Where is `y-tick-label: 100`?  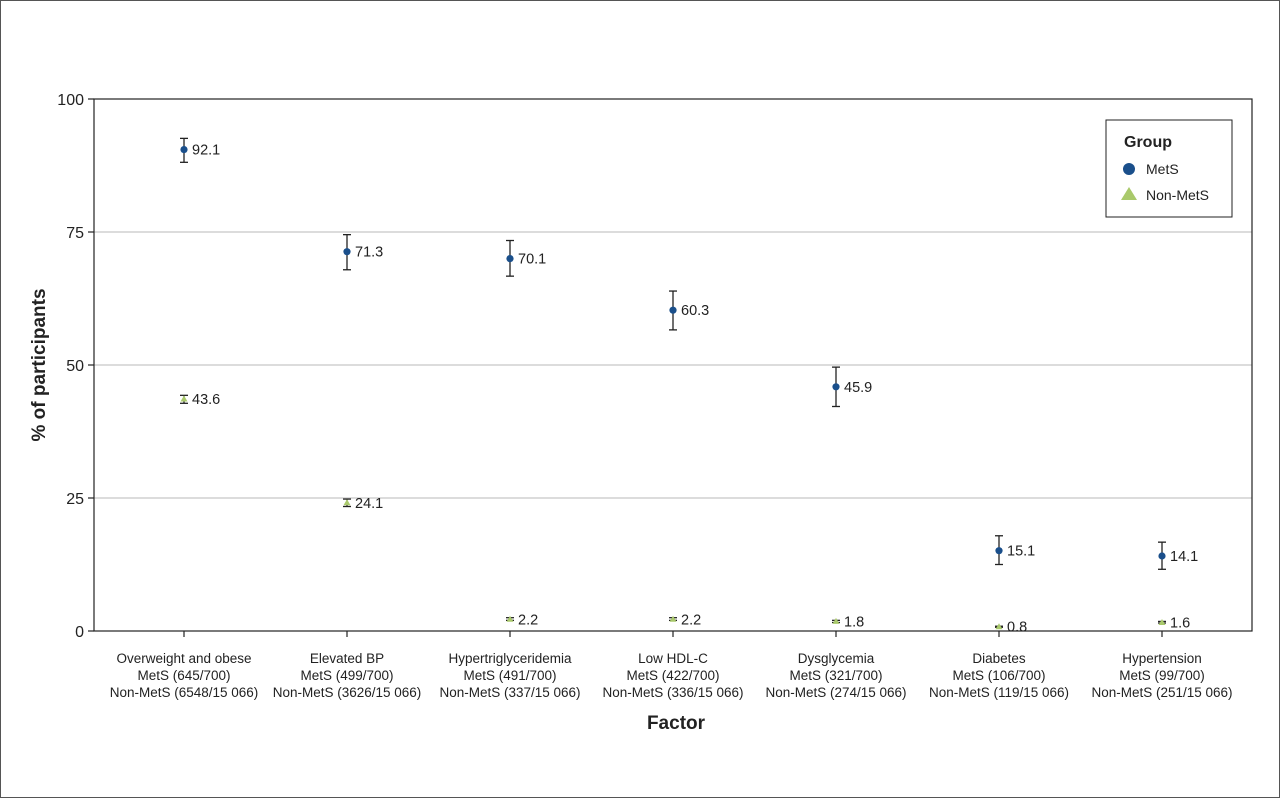 y-tick-label: 100 is located at coordinates (70, 100).